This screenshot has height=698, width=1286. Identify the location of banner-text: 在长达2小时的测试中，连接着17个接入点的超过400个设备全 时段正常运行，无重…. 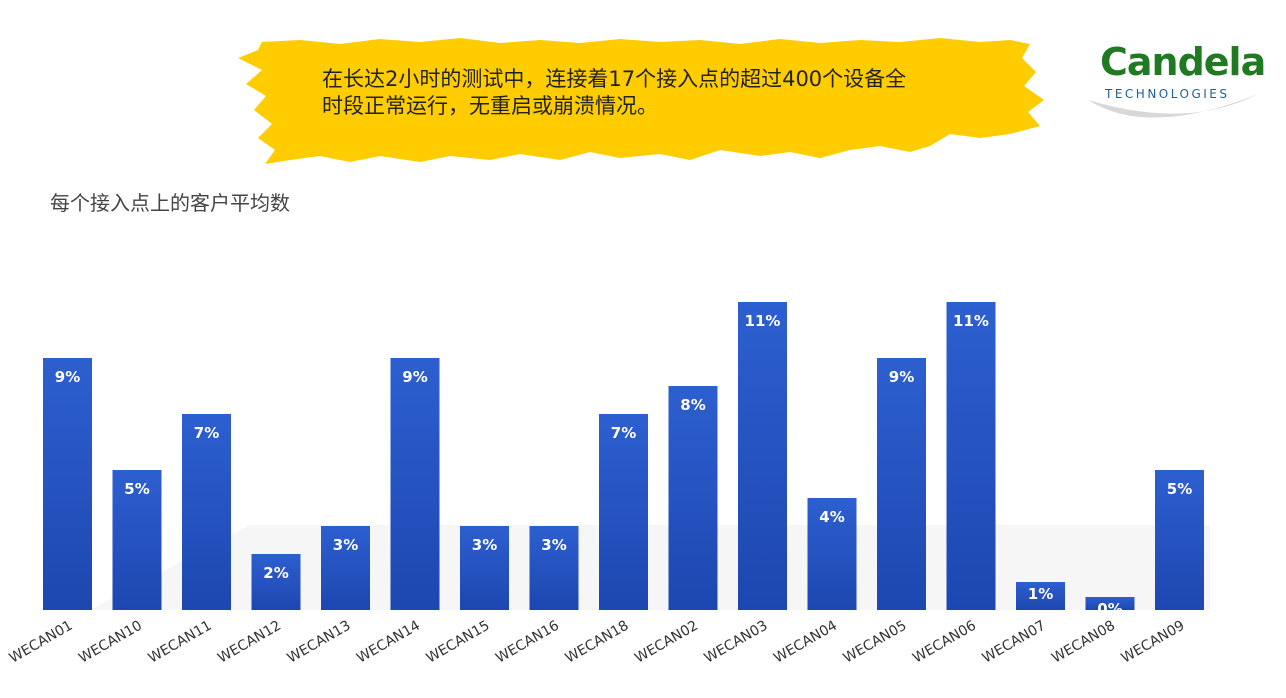
(662, 93).